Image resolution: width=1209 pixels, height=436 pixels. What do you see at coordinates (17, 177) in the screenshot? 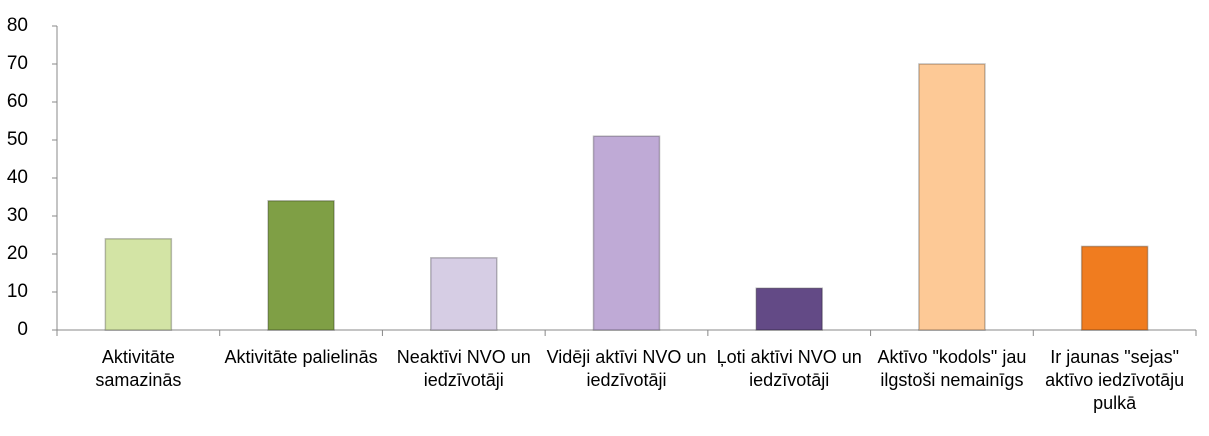
I see `y-tick-label: 40` at bounding box center [17, 177].